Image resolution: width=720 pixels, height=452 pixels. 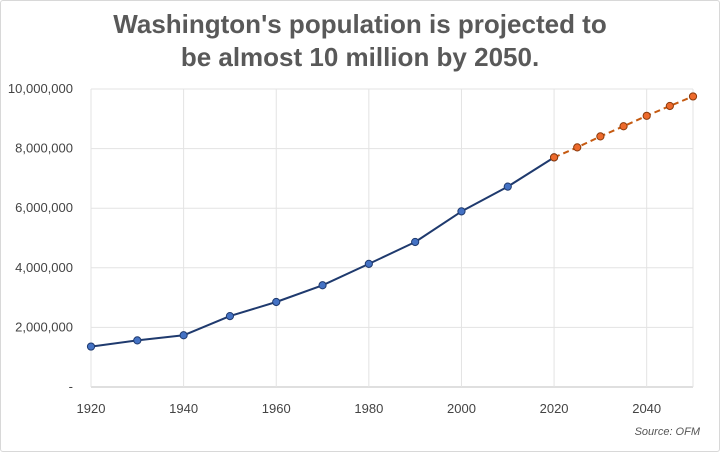 I want to click on y-tick-label: 8,000,000, so click(x=44, y=148).